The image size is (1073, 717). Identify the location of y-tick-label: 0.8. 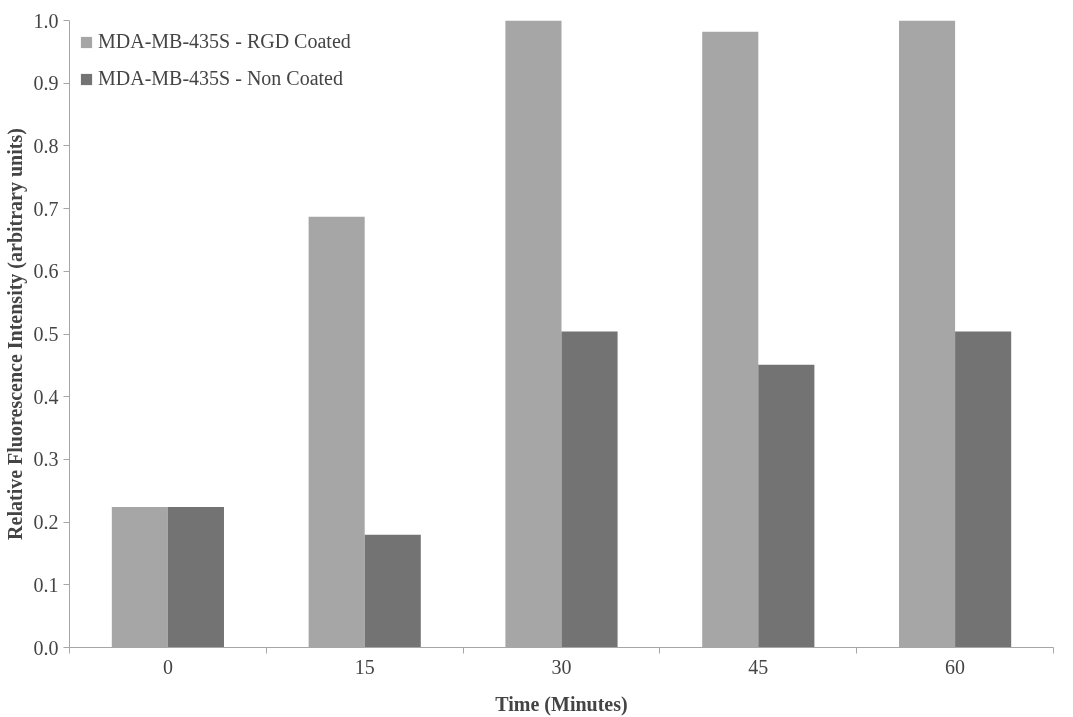
(46, 145).